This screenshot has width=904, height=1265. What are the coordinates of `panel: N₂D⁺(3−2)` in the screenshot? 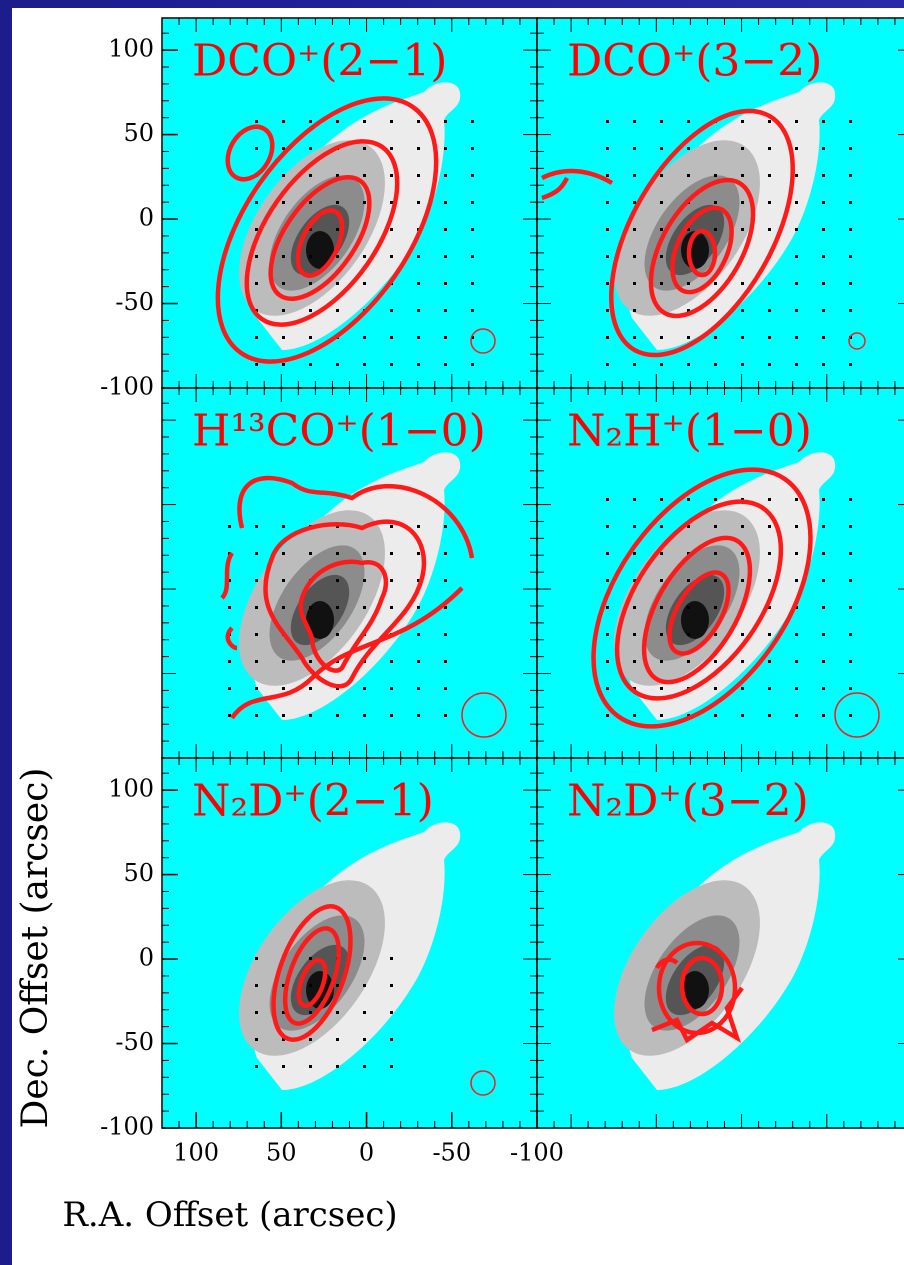 It's located at (720, 943).